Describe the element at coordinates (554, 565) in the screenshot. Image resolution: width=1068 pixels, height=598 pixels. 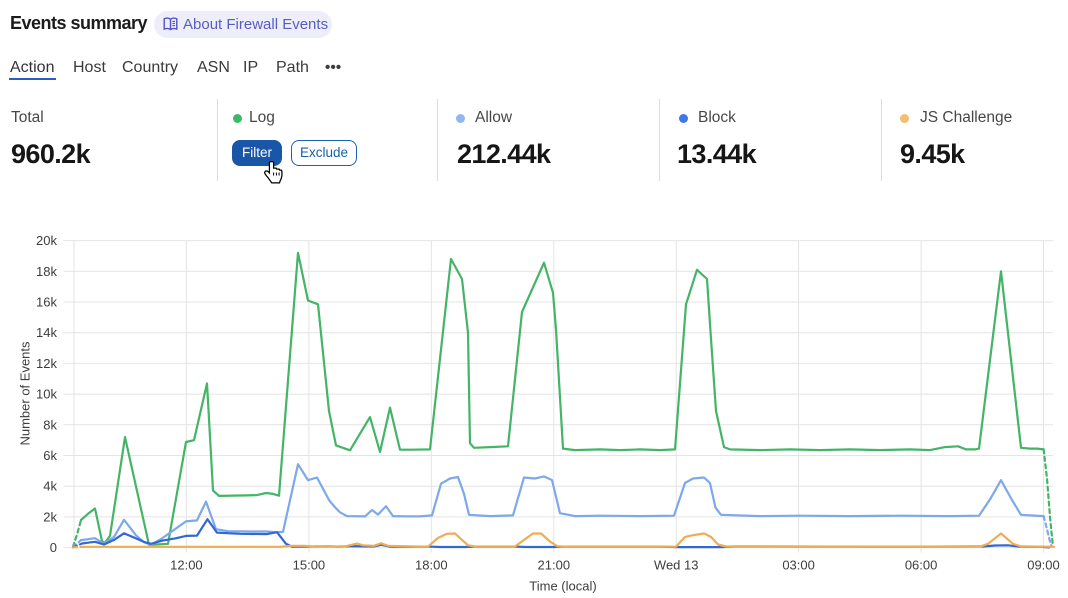
I see `svg-text: 21:00` at that location.